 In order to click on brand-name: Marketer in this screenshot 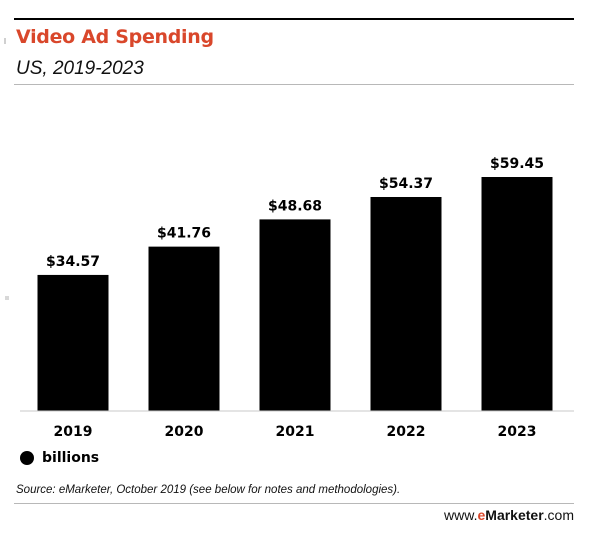, I will do `click(514, 515)`.